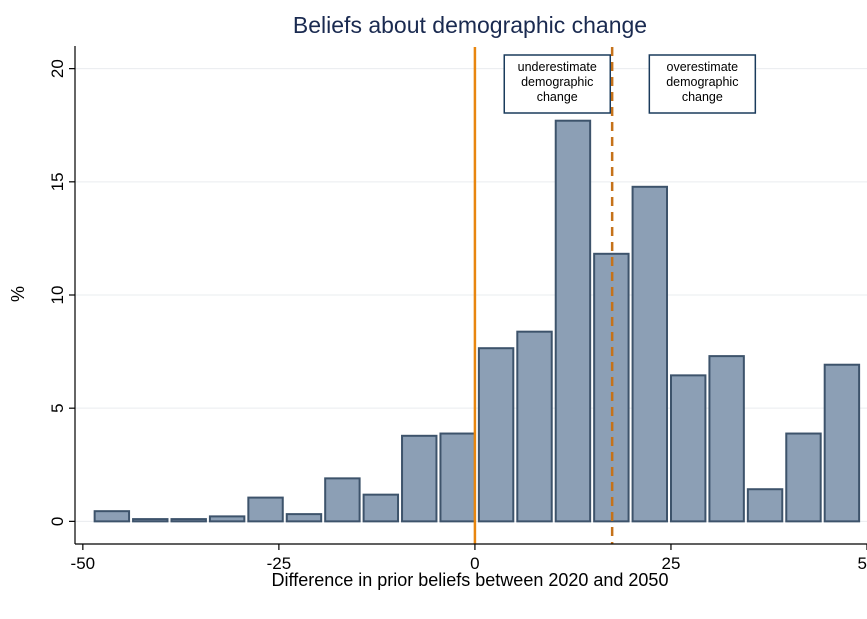 The width and height of the screenshot is (867, 619). Describe the element at coordinates (670, 563) in the screenshot. I see `x-tick-label: 25` at that location.